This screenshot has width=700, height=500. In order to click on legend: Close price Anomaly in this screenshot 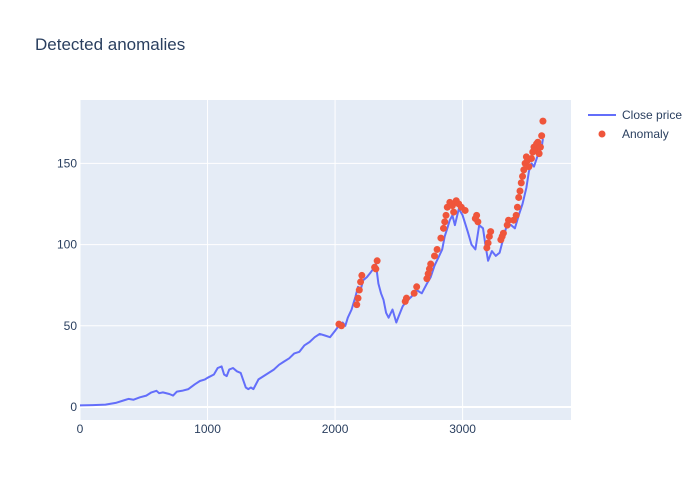, I will do `click(635, 124)`.